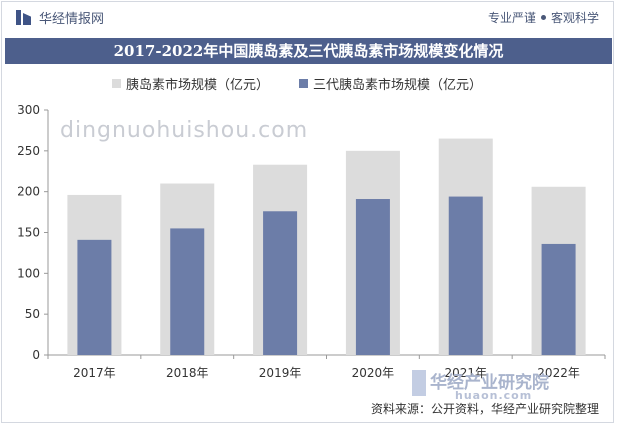 Image resolution: width=617 pixels, height=426 pixels. What do you see at coordinates (494, 395) in the screenshot?
I see `logo-watermark-url: huaon.com` at bounding box center [494, 395].